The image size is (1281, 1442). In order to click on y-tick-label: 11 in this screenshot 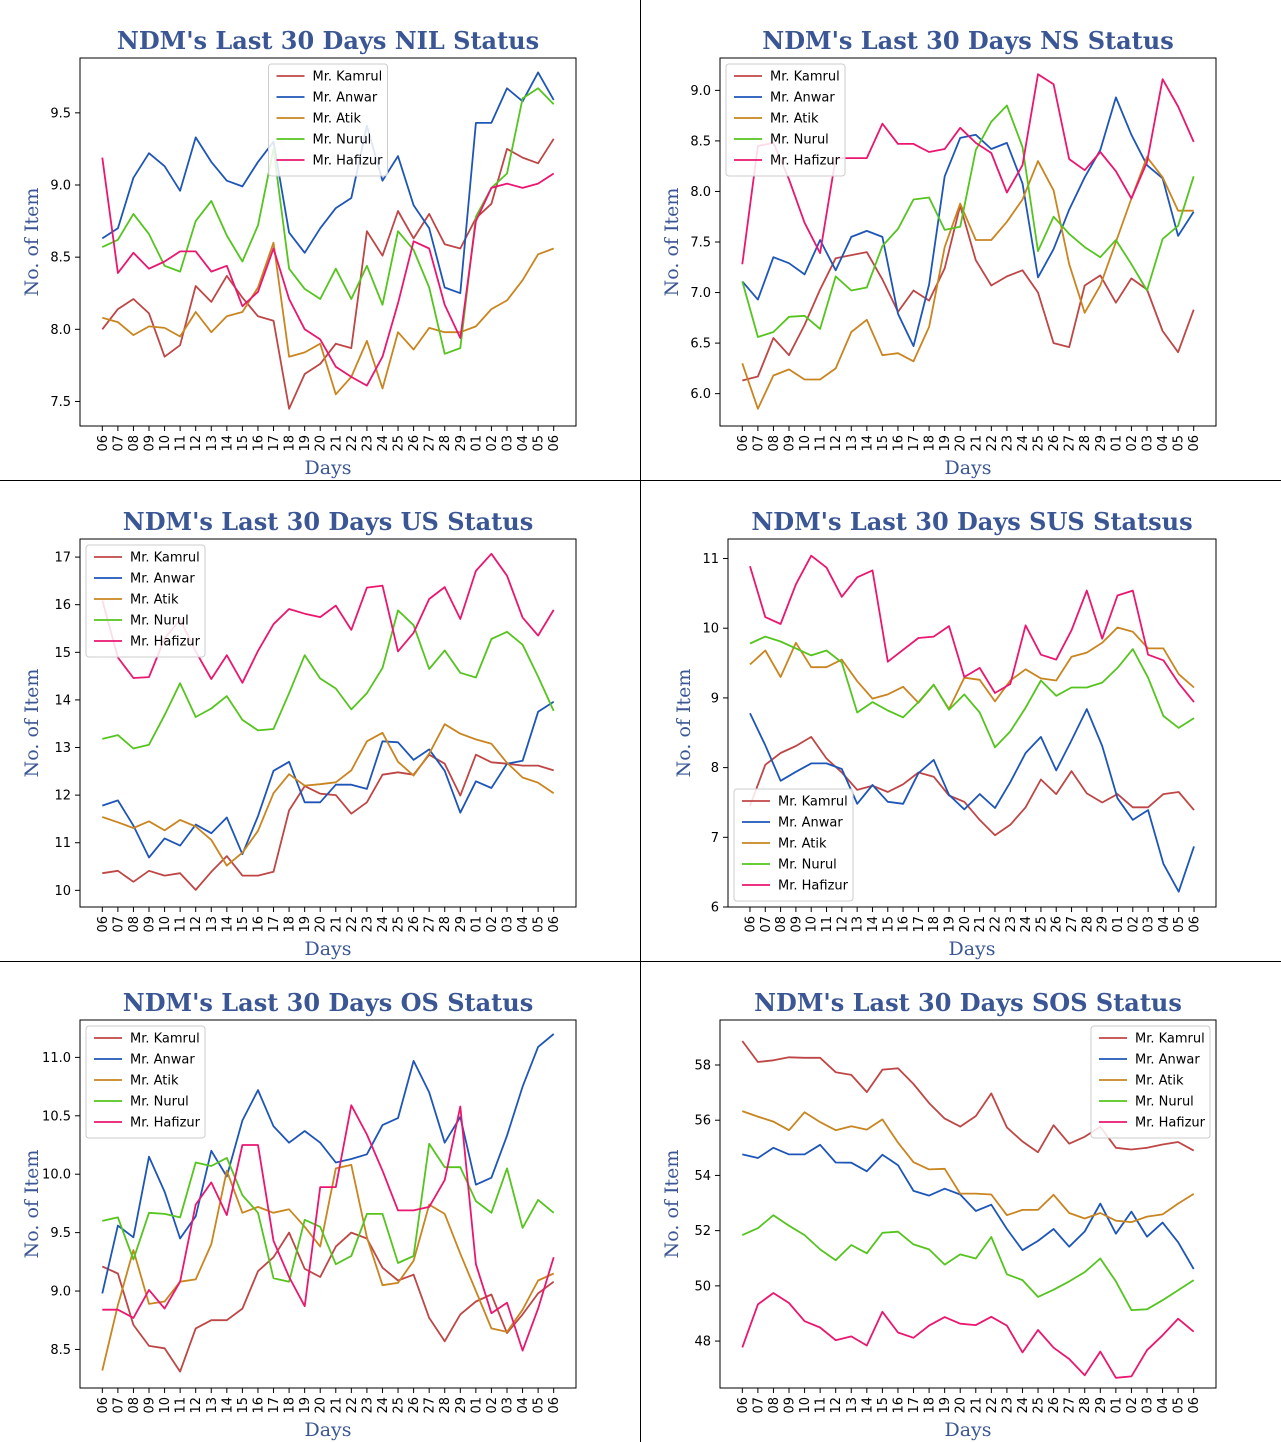, I will do `click(62, 843)`.